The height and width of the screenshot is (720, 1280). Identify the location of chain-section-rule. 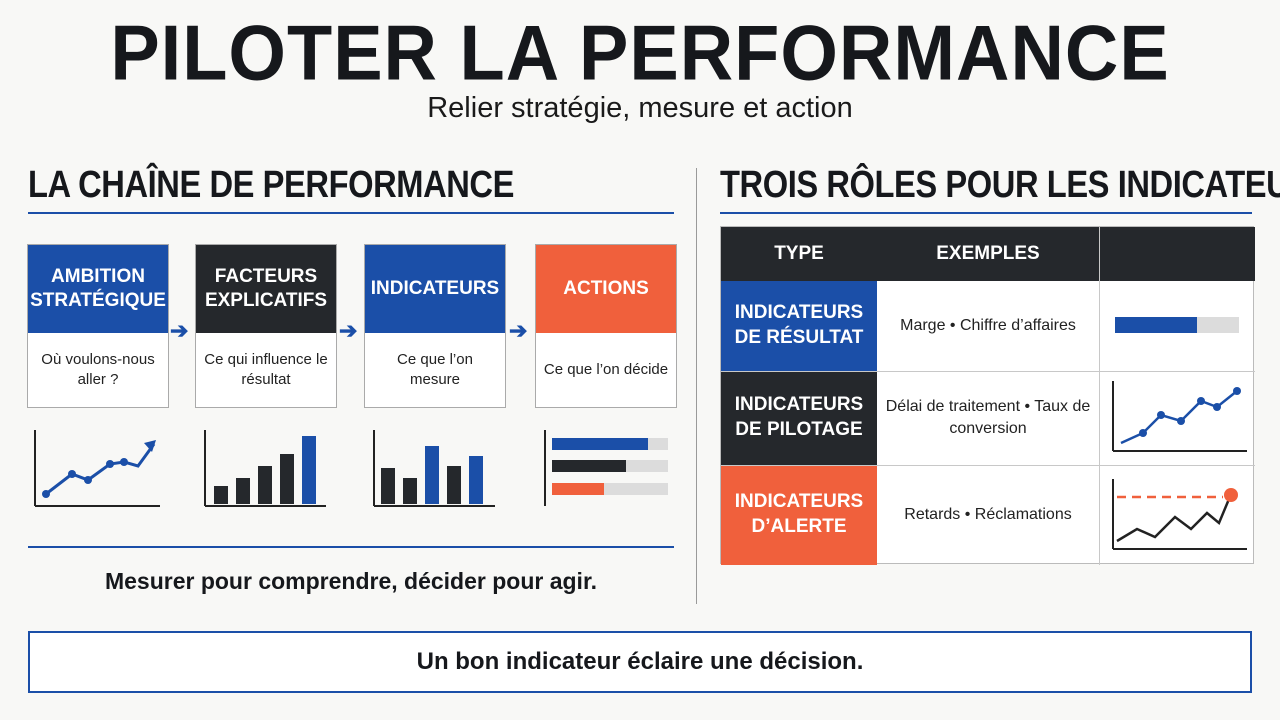
(351, 213).